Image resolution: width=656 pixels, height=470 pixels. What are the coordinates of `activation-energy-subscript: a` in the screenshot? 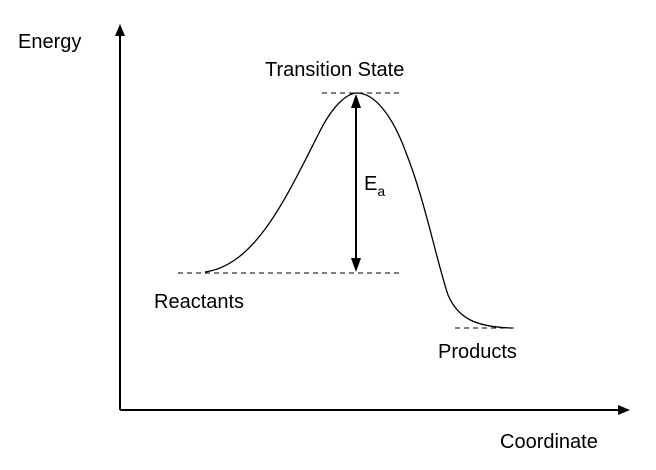 It's located at (381, 191).